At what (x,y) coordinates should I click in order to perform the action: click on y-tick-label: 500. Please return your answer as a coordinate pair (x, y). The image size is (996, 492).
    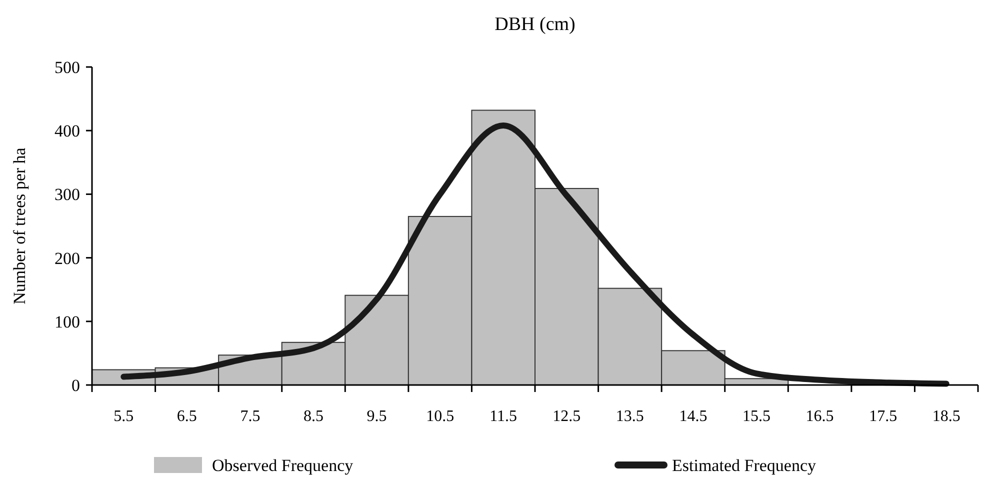
    Looking at the image, I should click on (67, 67).